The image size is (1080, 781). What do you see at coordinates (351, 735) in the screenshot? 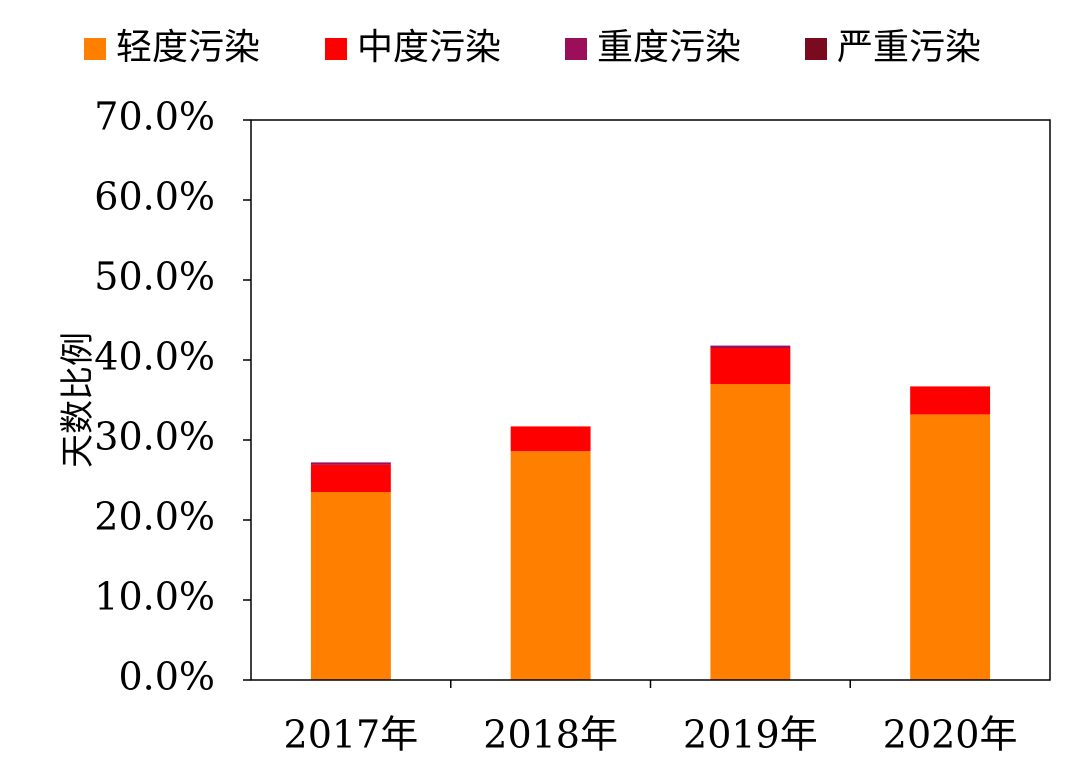
I see `x-tick-label: 2017年` at bounding box center [351, 735].